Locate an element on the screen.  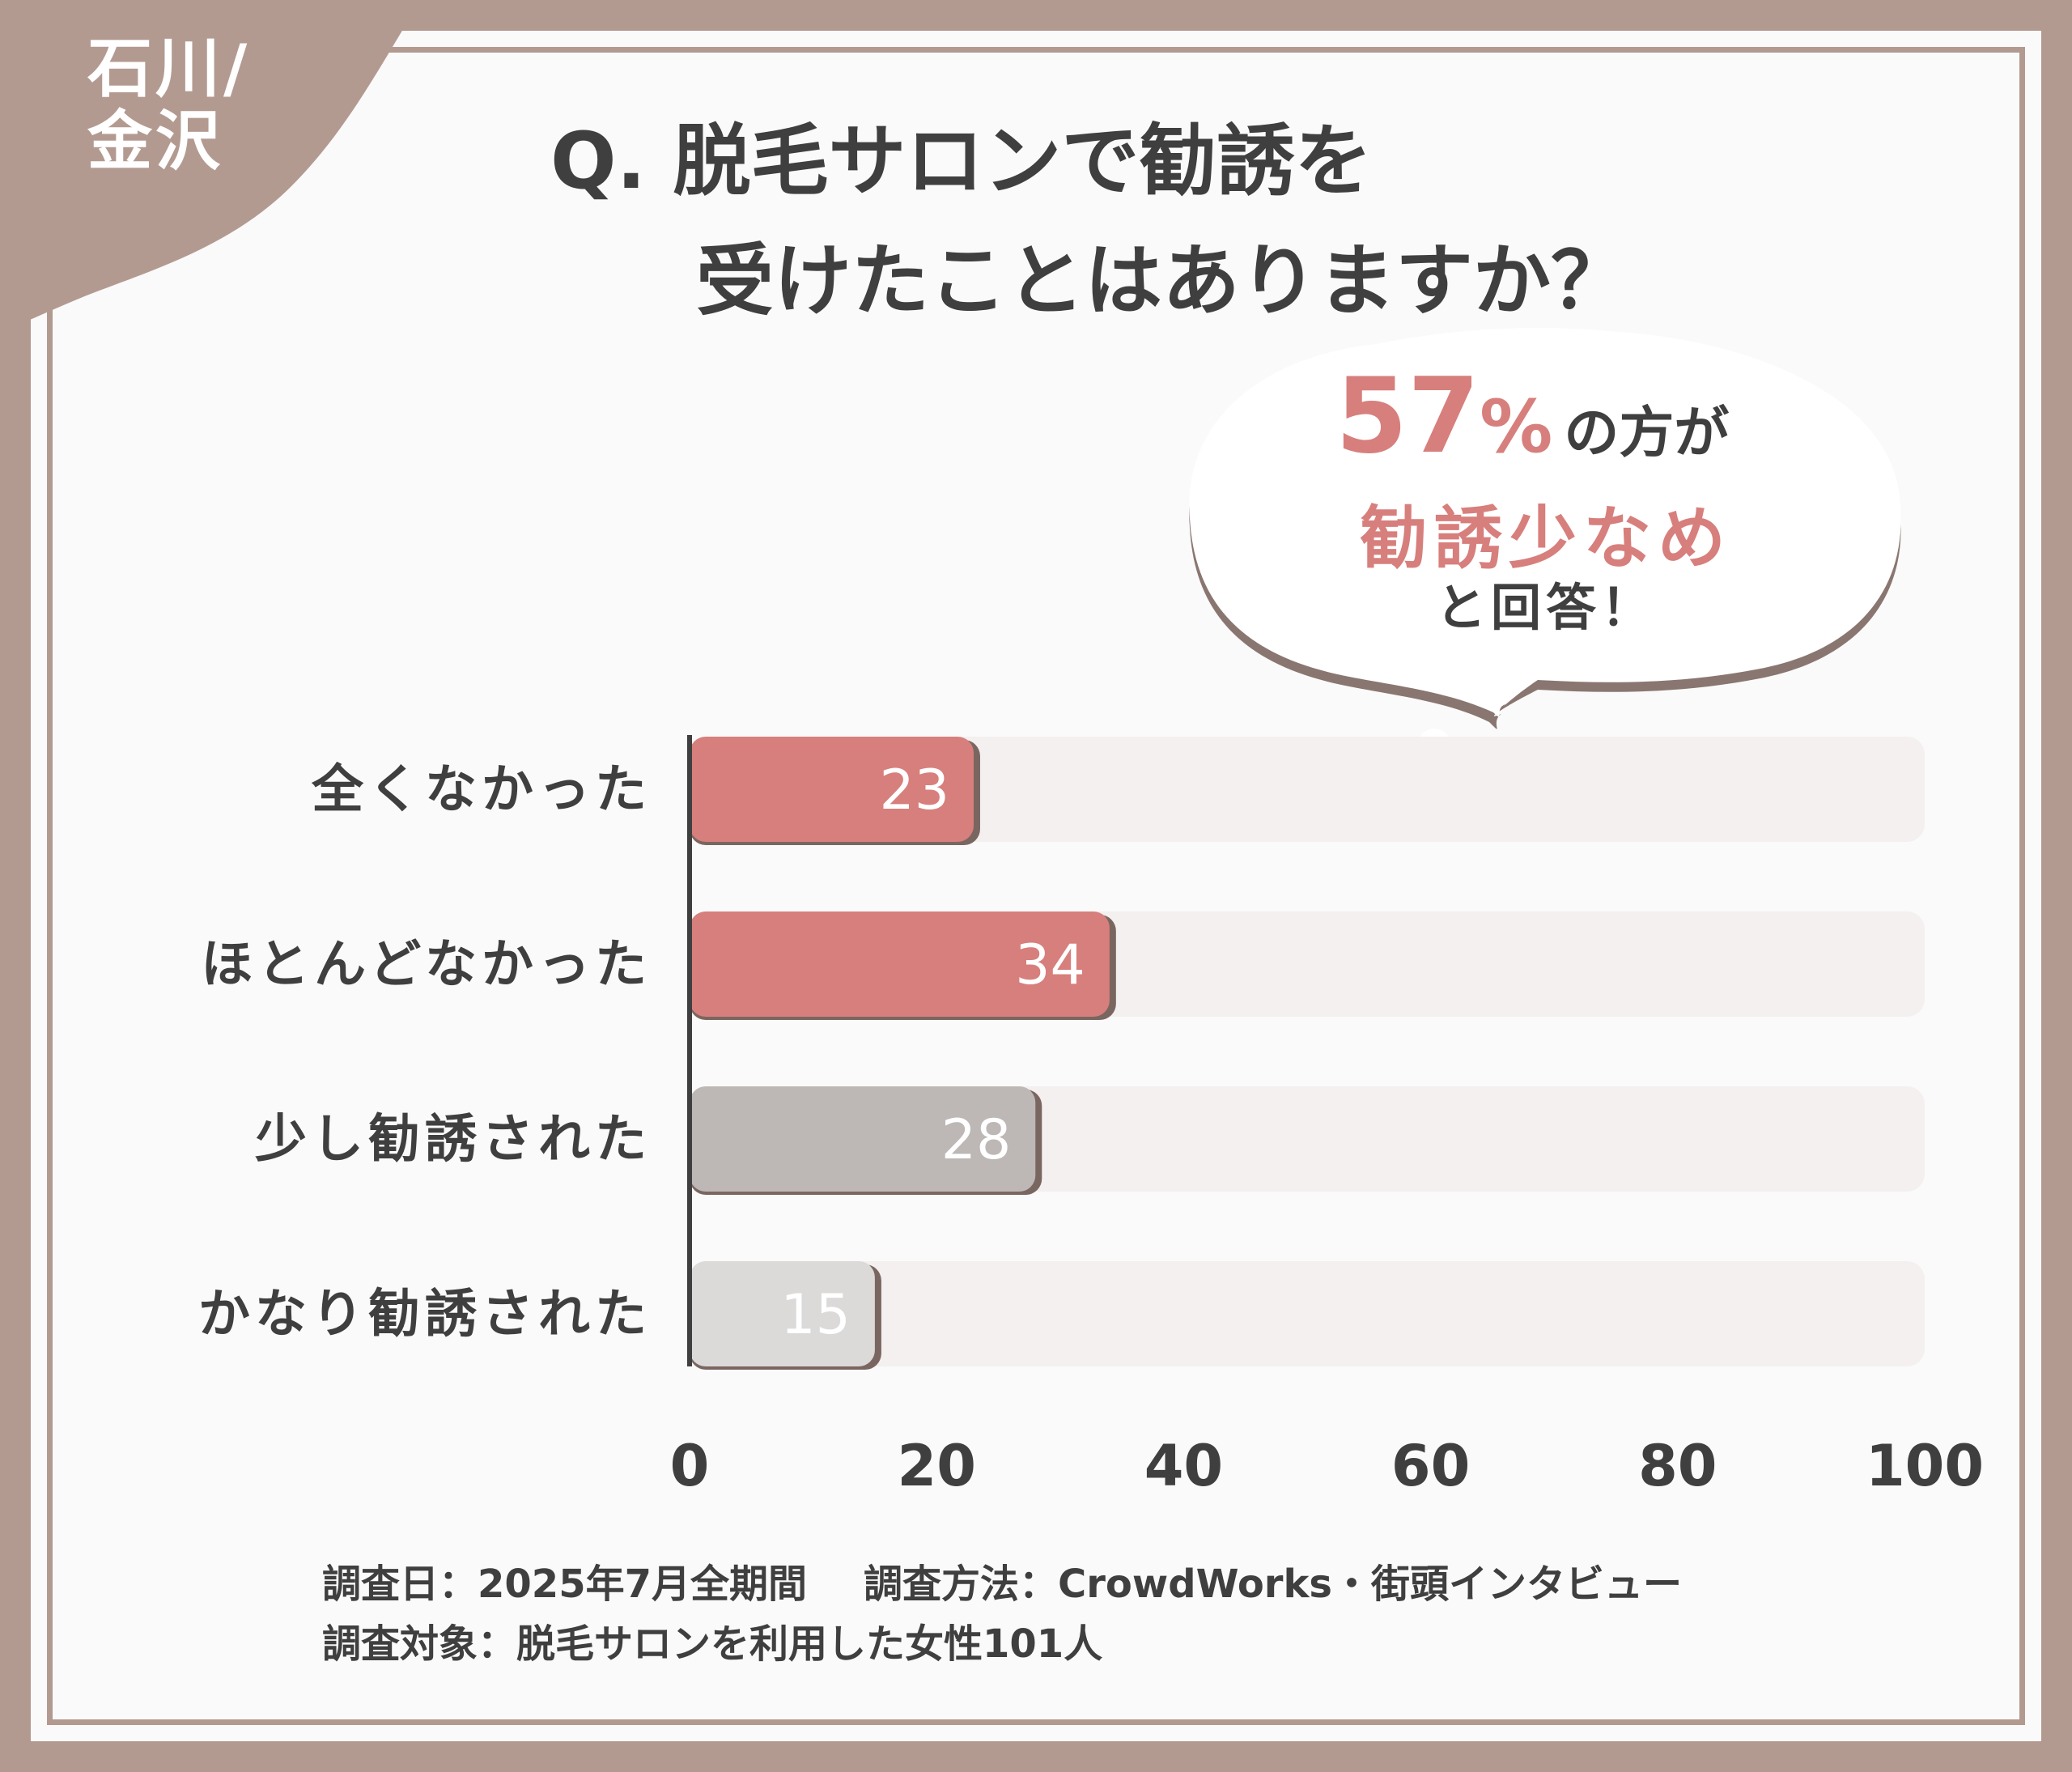
corner-badge-shape is located at coordinates (210, 166).